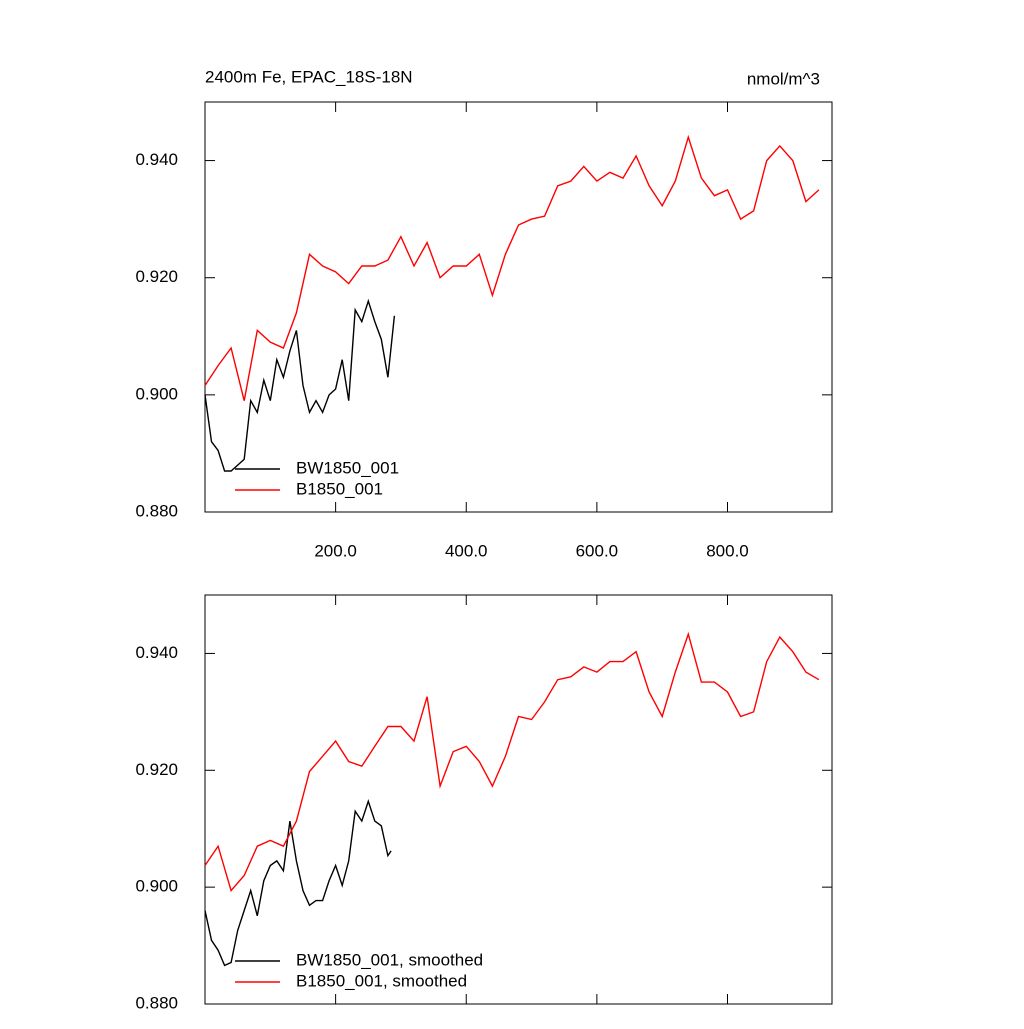 This screenshot has height=1029, width=1024. I want to click on chart-title: 2400m Fe, EPAC_18S-18N, so click(309, 76).